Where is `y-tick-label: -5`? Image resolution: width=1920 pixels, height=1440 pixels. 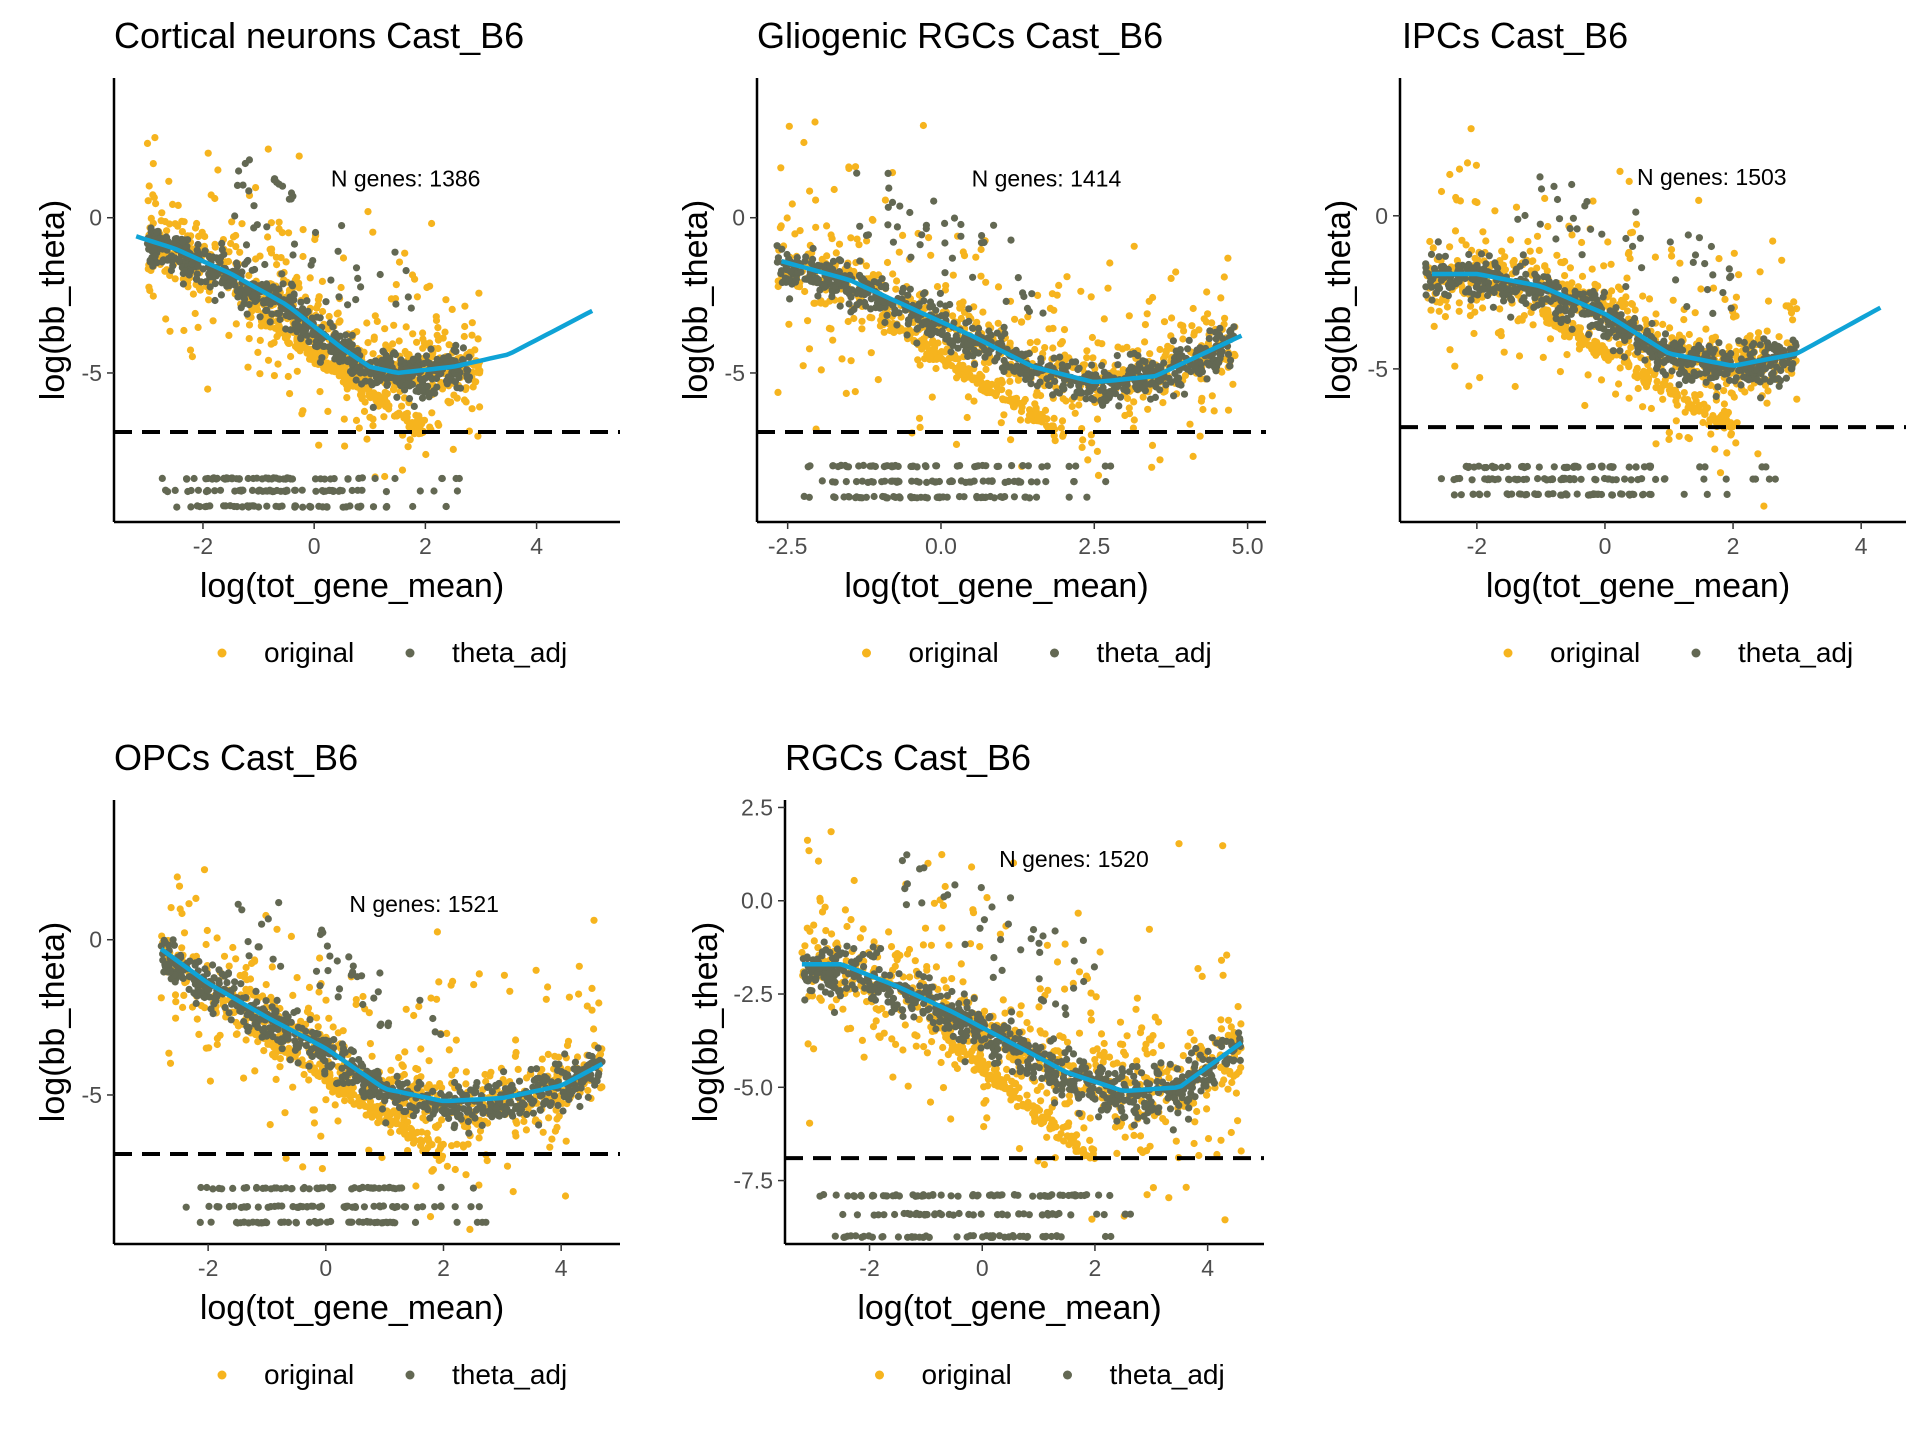 y-tick-label: -5 is located at coordinates (92, 373).